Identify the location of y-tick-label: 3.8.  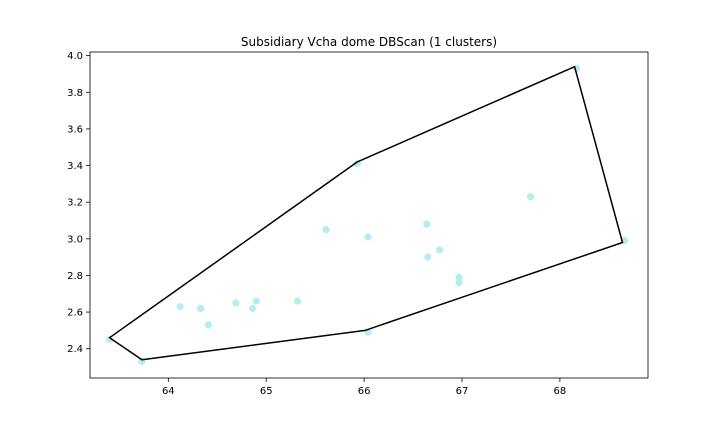
(75, 93).